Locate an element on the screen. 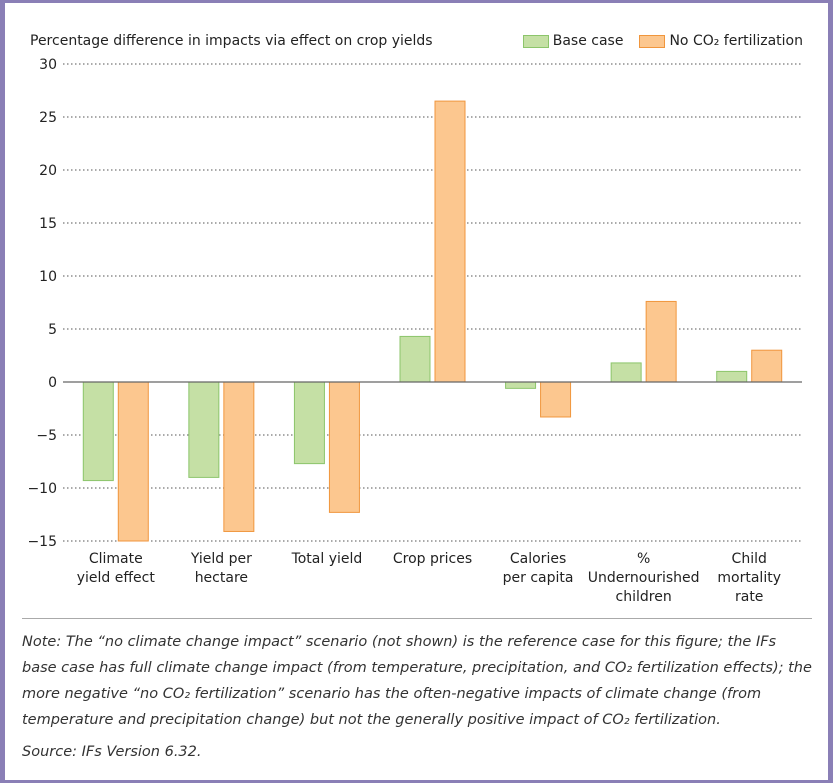 This screenshot has height=783, width=833. x-tick-label: Total yield is located at coordinates (327, 559).